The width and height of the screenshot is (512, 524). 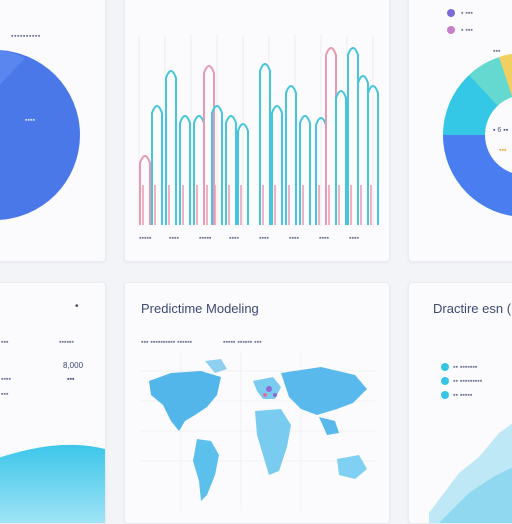 What do you see at coordinates (26, 36) in the screenshot?
I see `pie-header-label: ▪▪▪▪▪▪▪▪▪▪` at bounding box center [26, 36].